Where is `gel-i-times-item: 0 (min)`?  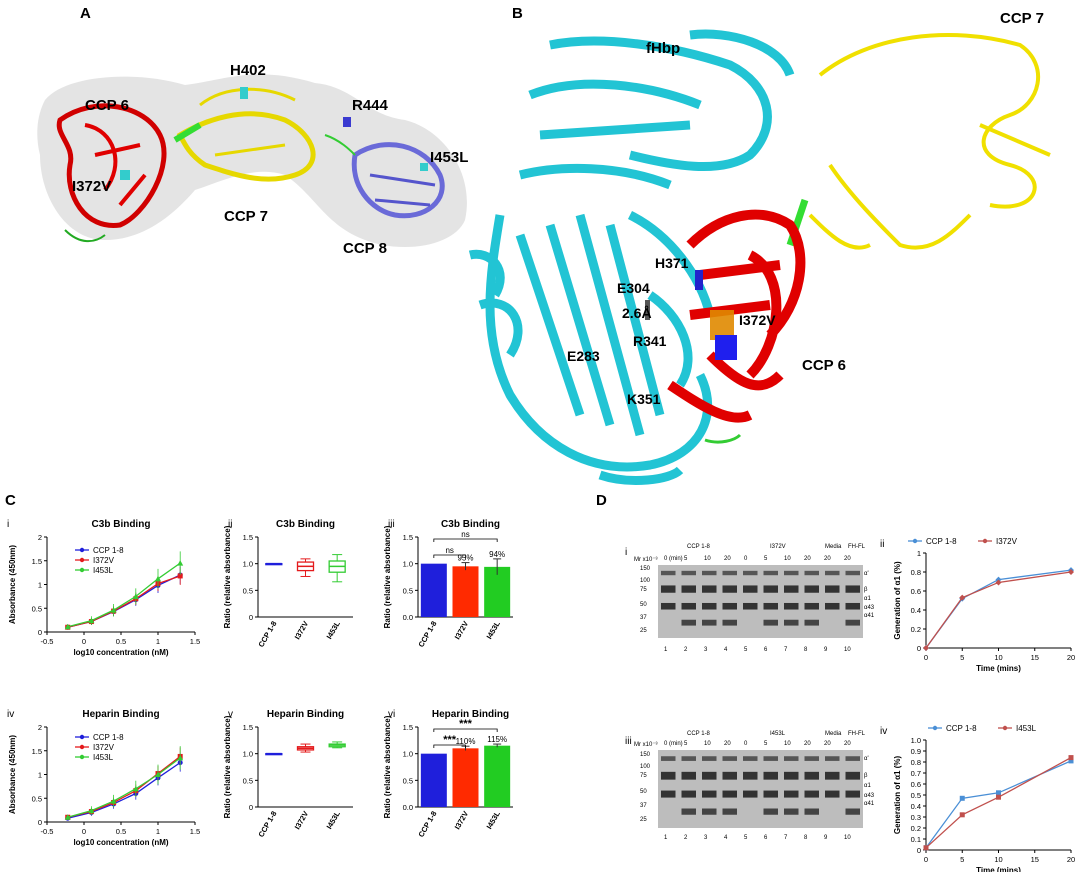
gel-i-times-item: 0 (min) is located at coordinates (673, 559).